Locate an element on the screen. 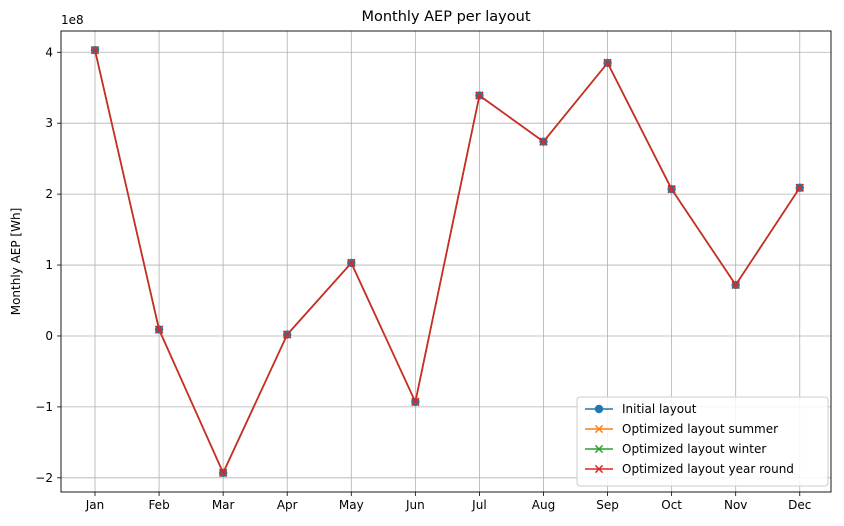 This screenshot has height=526, width=844. legend-label: Optimized layout year round is located at coordinates (708, 469).